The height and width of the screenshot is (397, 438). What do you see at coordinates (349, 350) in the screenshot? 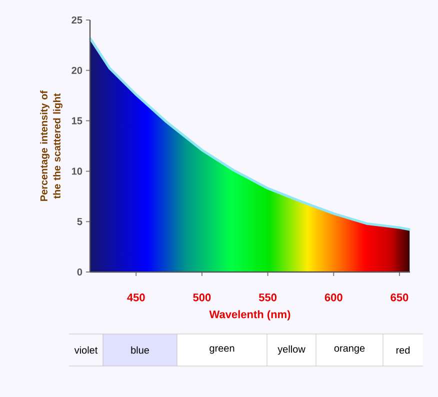
I see `text: orange` at bounding box center [349, 350].